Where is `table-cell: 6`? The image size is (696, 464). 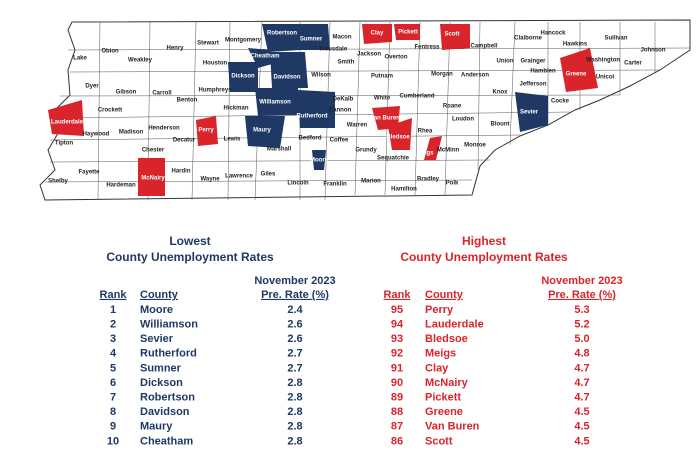 table-cell: 6 is located at coordinates (113, 383).